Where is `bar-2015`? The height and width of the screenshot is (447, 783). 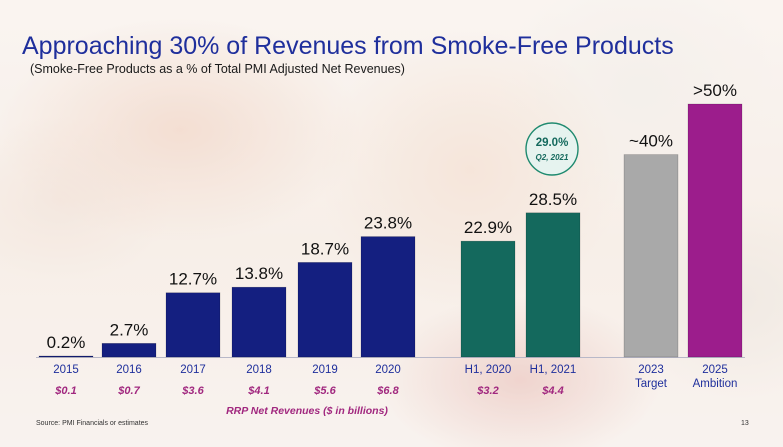 bar-2015 is located at coordinates (66, 356).